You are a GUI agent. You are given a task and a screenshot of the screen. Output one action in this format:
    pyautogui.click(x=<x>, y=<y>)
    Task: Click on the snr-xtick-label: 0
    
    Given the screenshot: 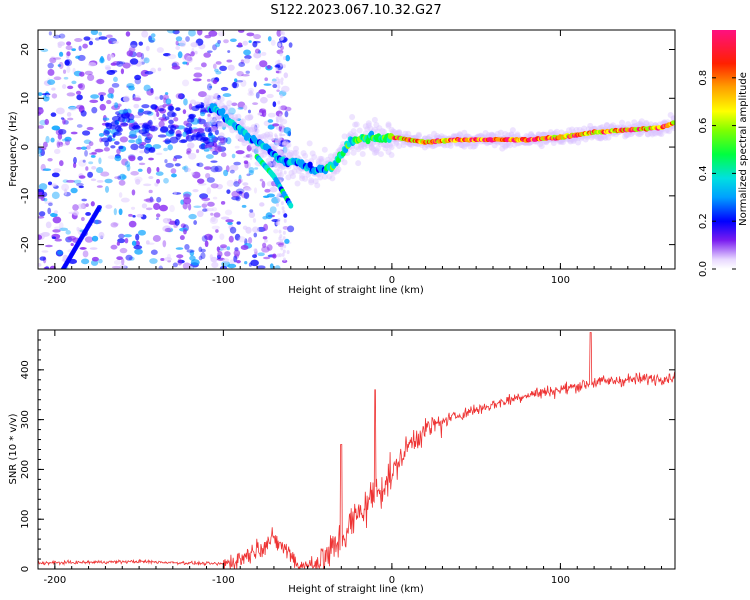 What is the action you would take?
    pyautogui.click(x=392, y=580)
    